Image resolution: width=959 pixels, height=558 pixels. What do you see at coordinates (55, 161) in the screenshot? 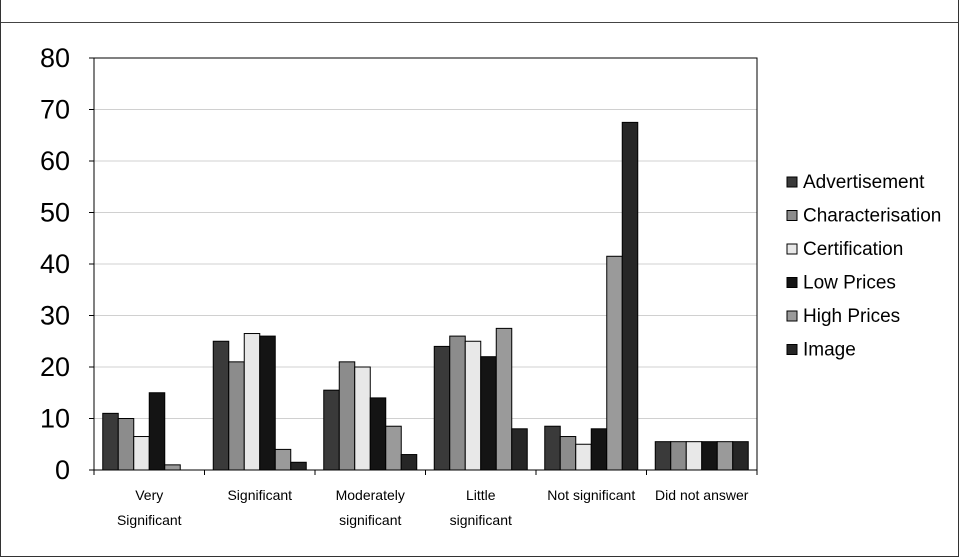
I see `y-tick-label: 60` at bounding box center [55, 161].